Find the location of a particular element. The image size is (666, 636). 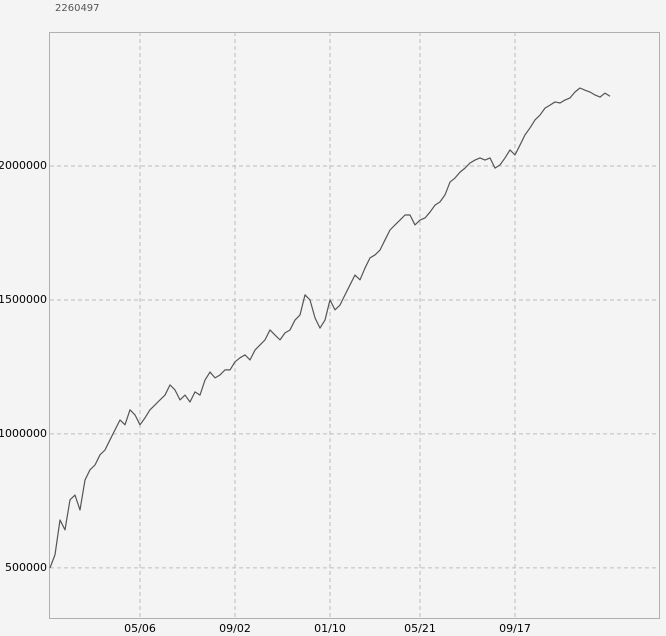

y-tick-label: 1000000 is located at coordinates (23, 433).